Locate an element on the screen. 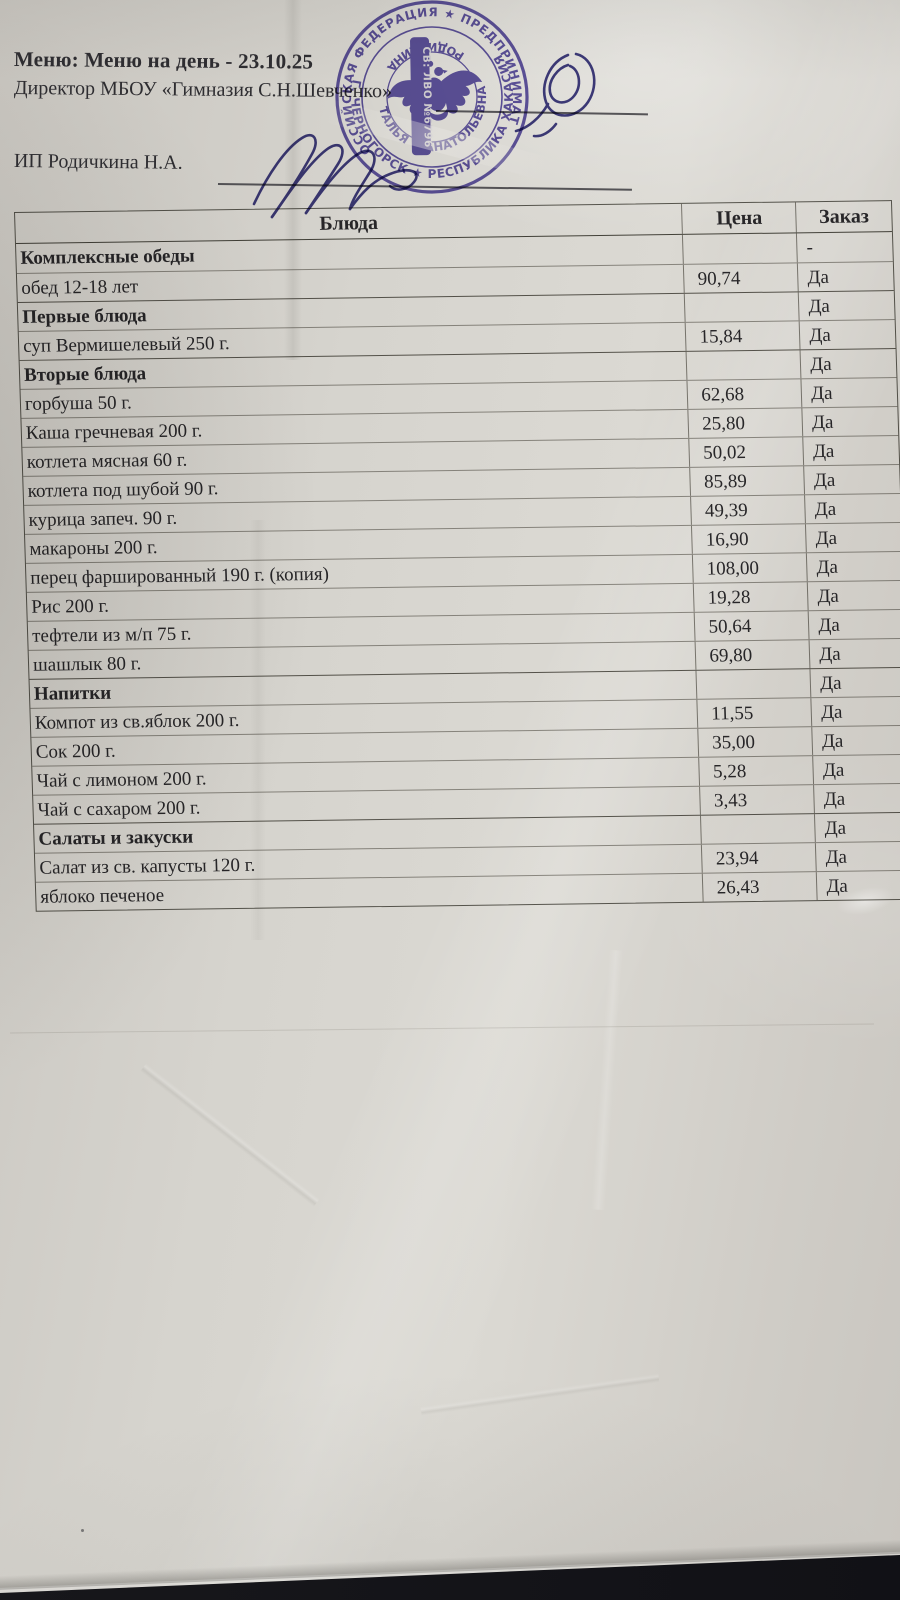 This screenshot has height=1600, width=900. stamp-outer-ring is located at coordinates (432, 97).